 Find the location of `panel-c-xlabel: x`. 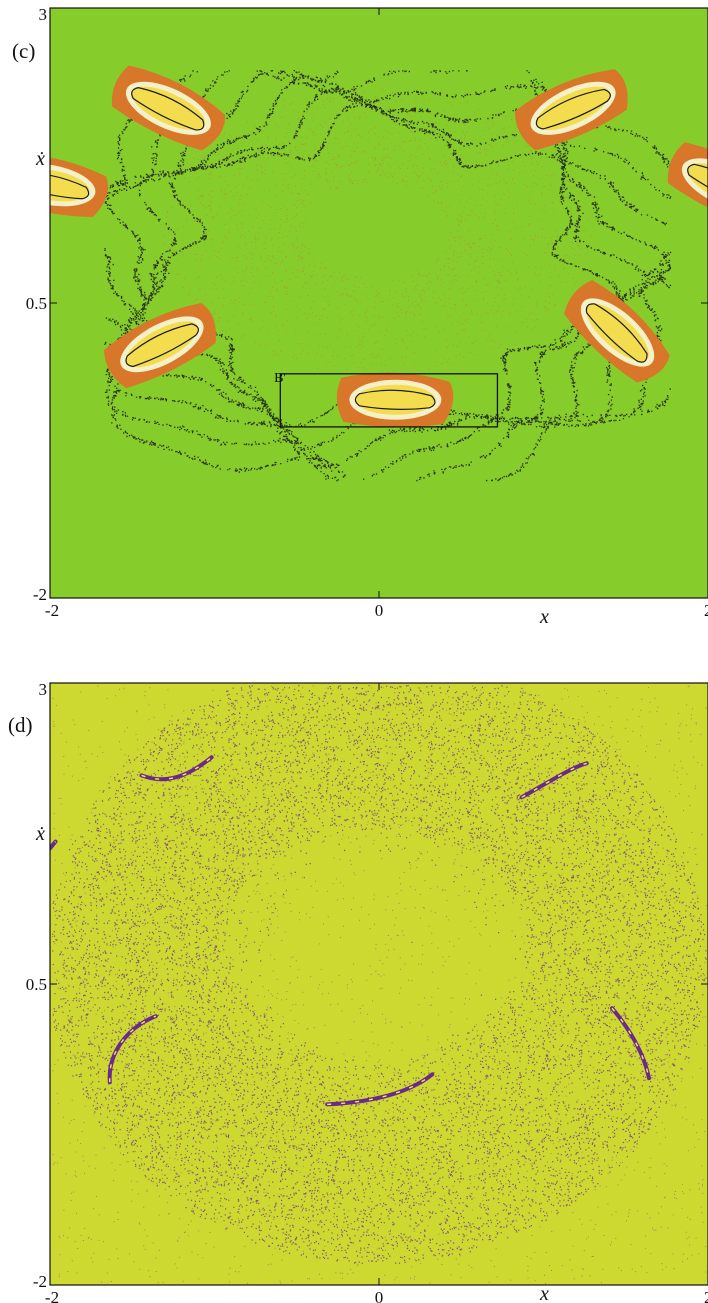

panel-c-xlabel: x is located at coordinates (544, 617).